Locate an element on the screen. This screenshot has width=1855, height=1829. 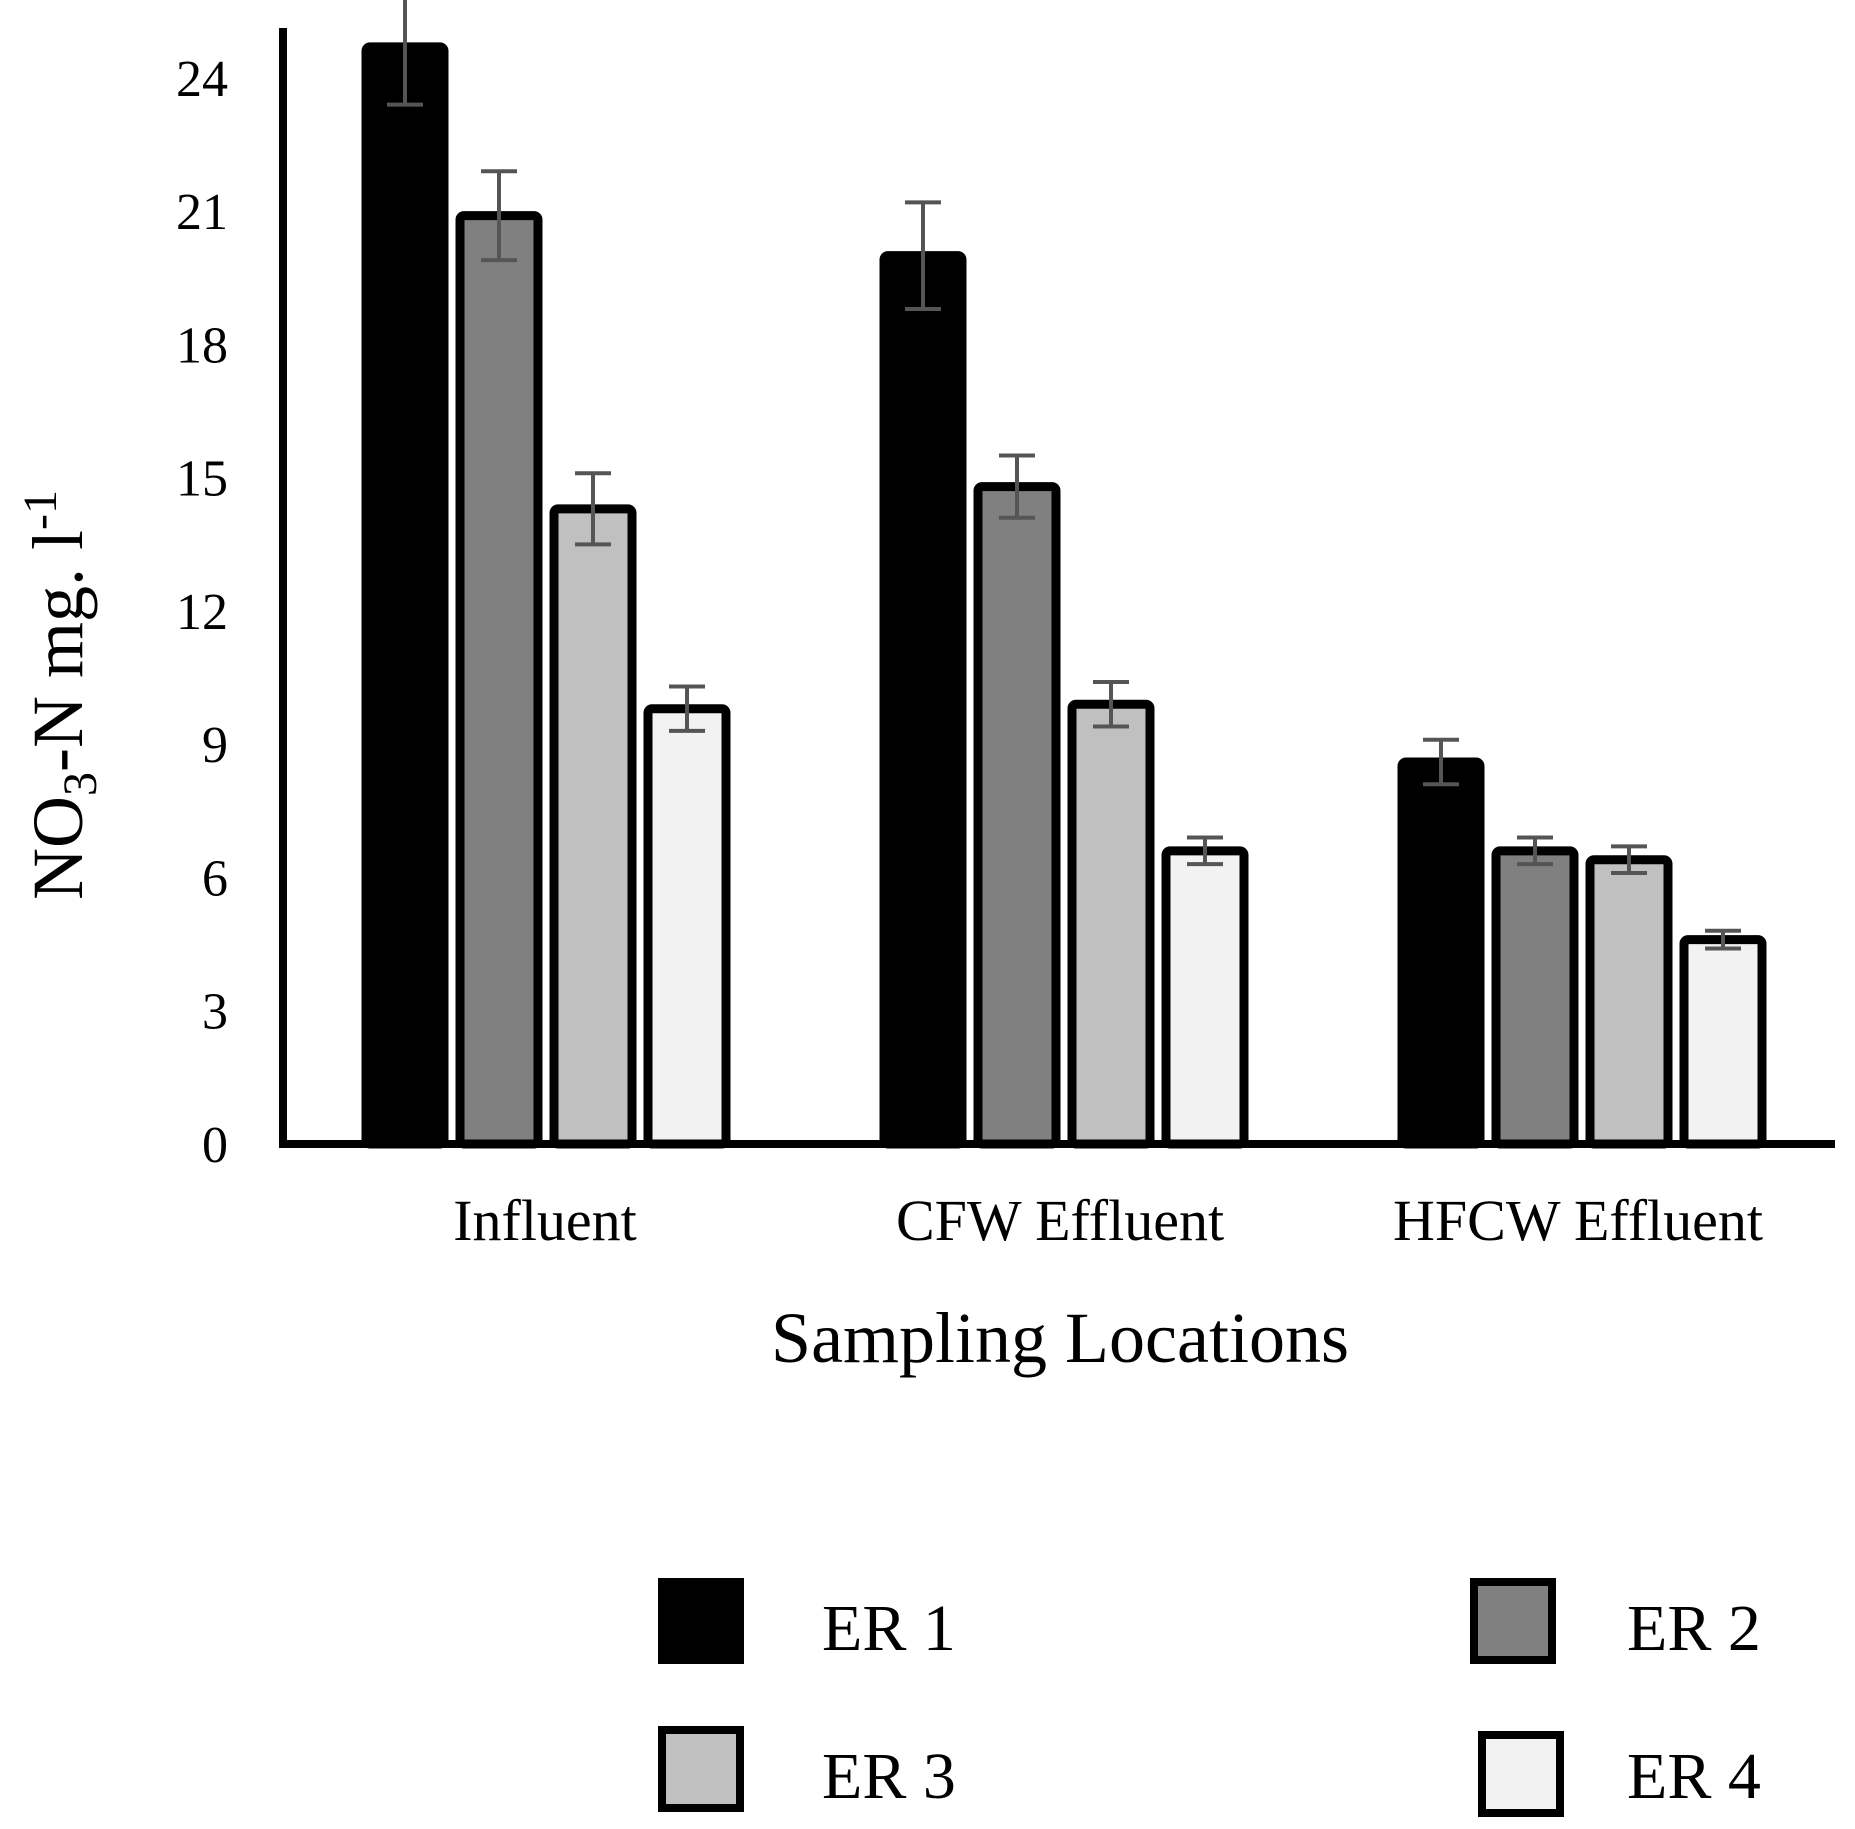
legend-label-er-3: ER 3 is located at coordinates (889, 1776).